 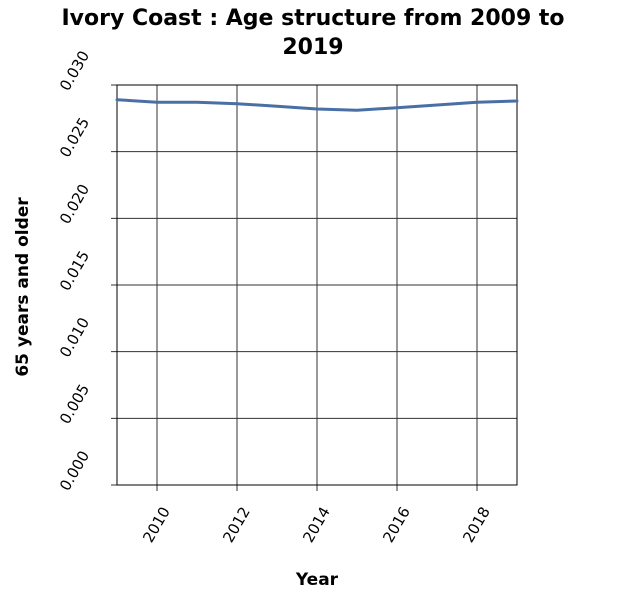 What do you see at coordinates (74, 337) in the screenshot?
I see `y-tick-label: 0.010` at bounding box center [74, 337].